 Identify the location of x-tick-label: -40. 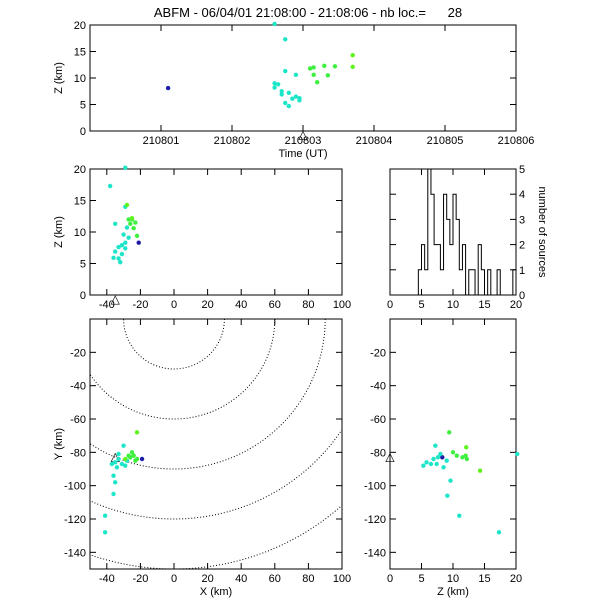
(107, 579).